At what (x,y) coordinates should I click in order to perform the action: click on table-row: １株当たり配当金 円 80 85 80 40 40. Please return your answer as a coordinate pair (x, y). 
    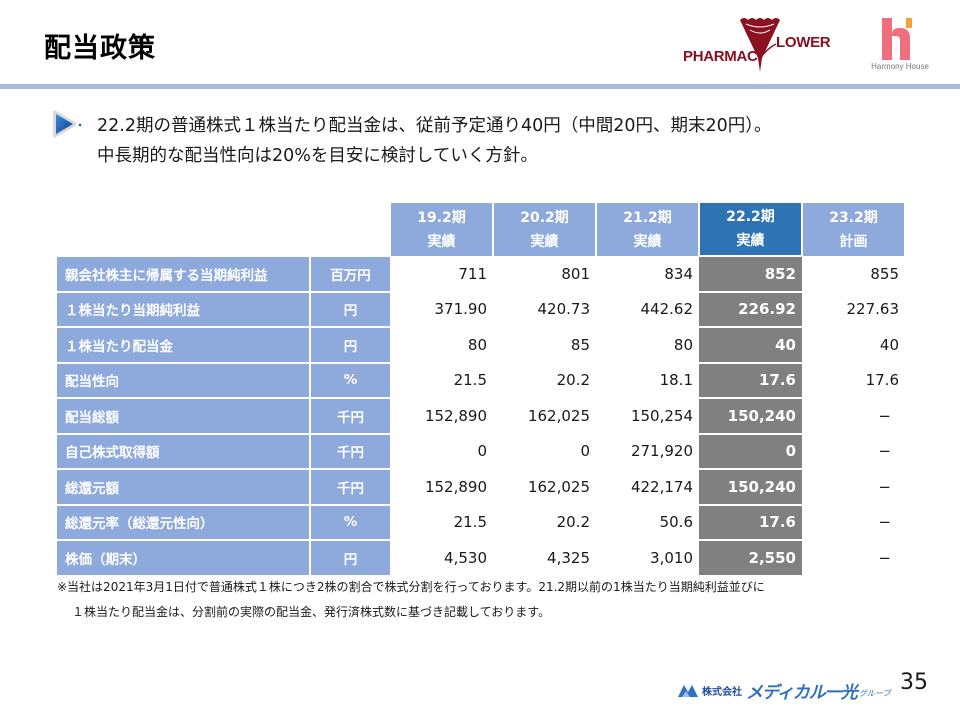
    Looking at the image, I should click on (481, 345).